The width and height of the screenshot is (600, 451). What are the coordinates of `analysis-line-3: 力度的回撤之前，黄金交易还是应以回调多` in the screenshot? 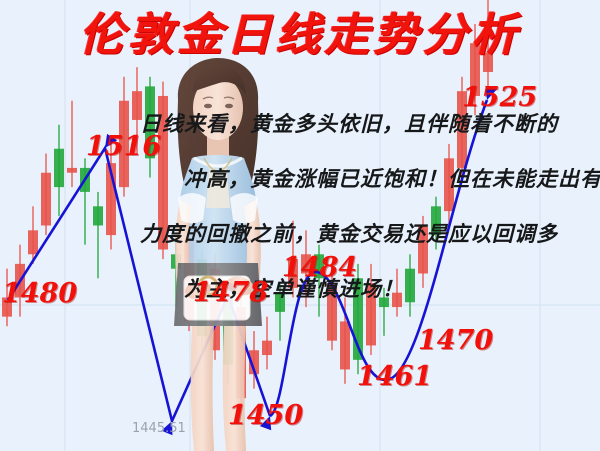 It's located at (349, 233).